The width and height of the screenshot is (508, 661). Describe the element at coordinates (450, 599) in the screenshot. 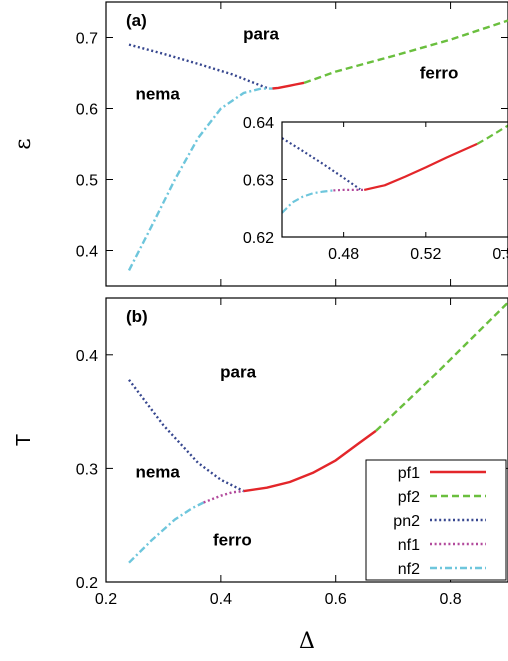

I see `x-tick-label: 0.8` at that location.